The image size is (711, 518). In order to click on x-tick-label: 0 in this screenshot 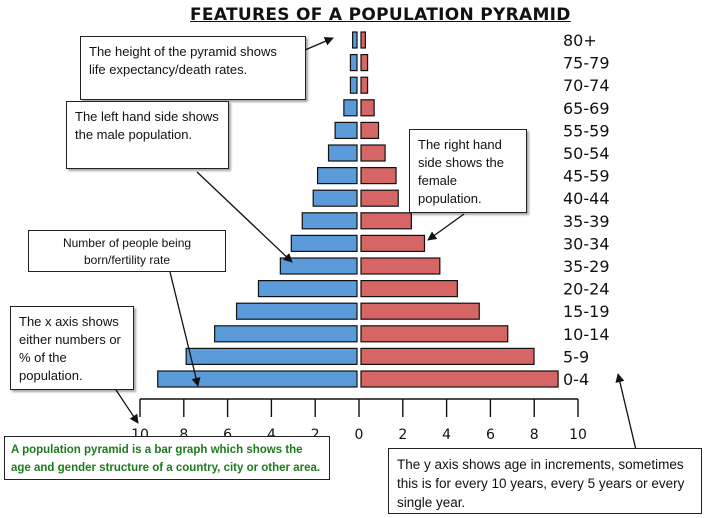, I will do `click(359, 435)`.